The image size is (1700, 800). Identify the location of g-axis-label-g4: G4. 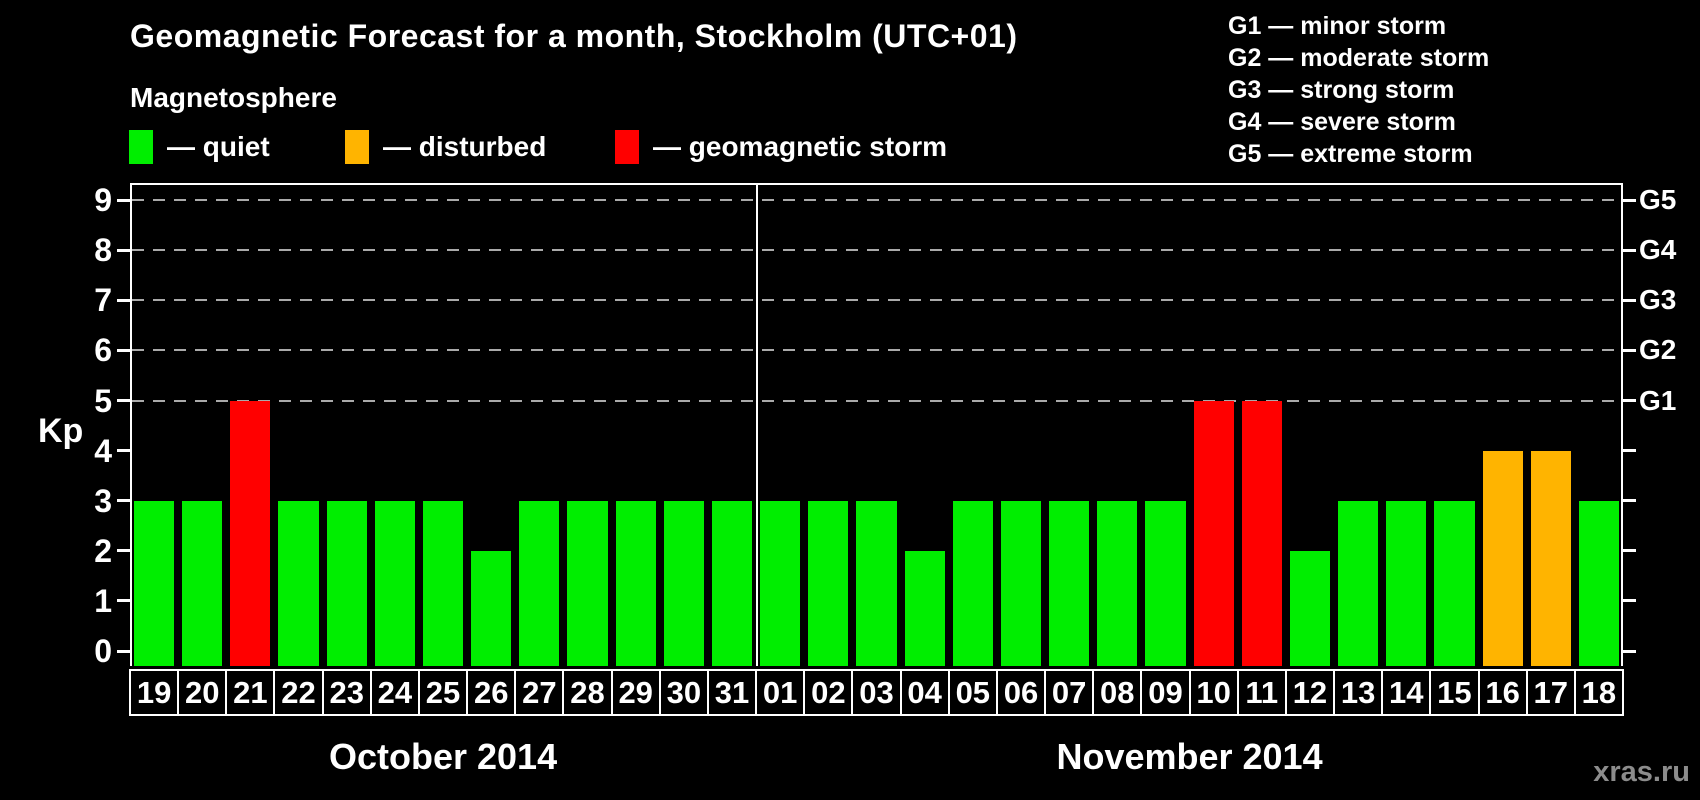
(1658, 250).